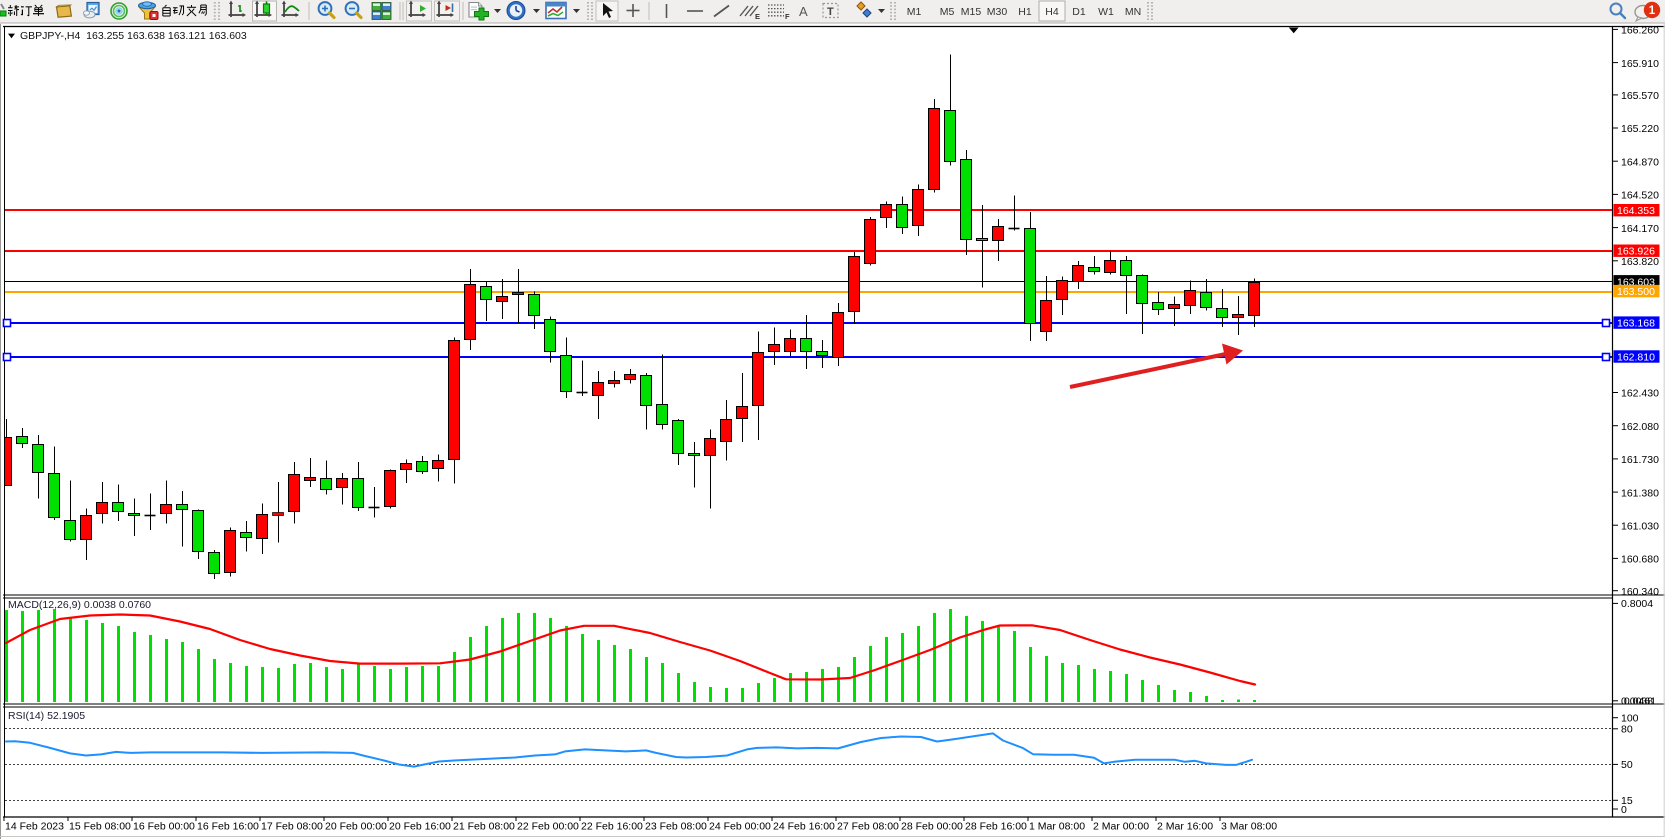 This screenshot has height=839, width=1665. I want to click on svg-text: M1, so click(914, 12).